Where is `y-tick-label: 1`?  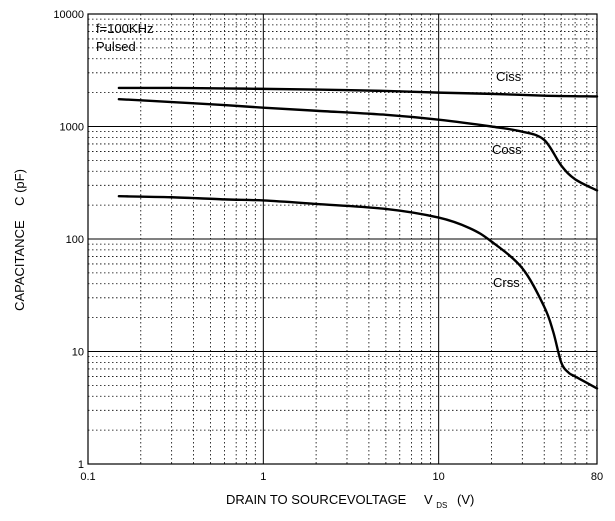 y-tick-label: 1 is located at coordinates (81, 465).